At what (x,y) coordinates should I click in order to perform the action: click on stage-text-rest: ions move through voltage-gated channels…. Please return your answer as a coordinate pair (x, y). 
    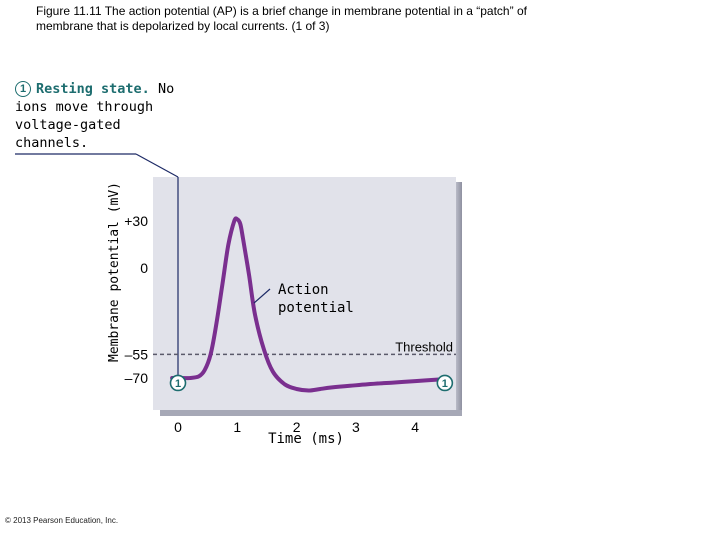
    Looking at the image, I should click on (84, 125).